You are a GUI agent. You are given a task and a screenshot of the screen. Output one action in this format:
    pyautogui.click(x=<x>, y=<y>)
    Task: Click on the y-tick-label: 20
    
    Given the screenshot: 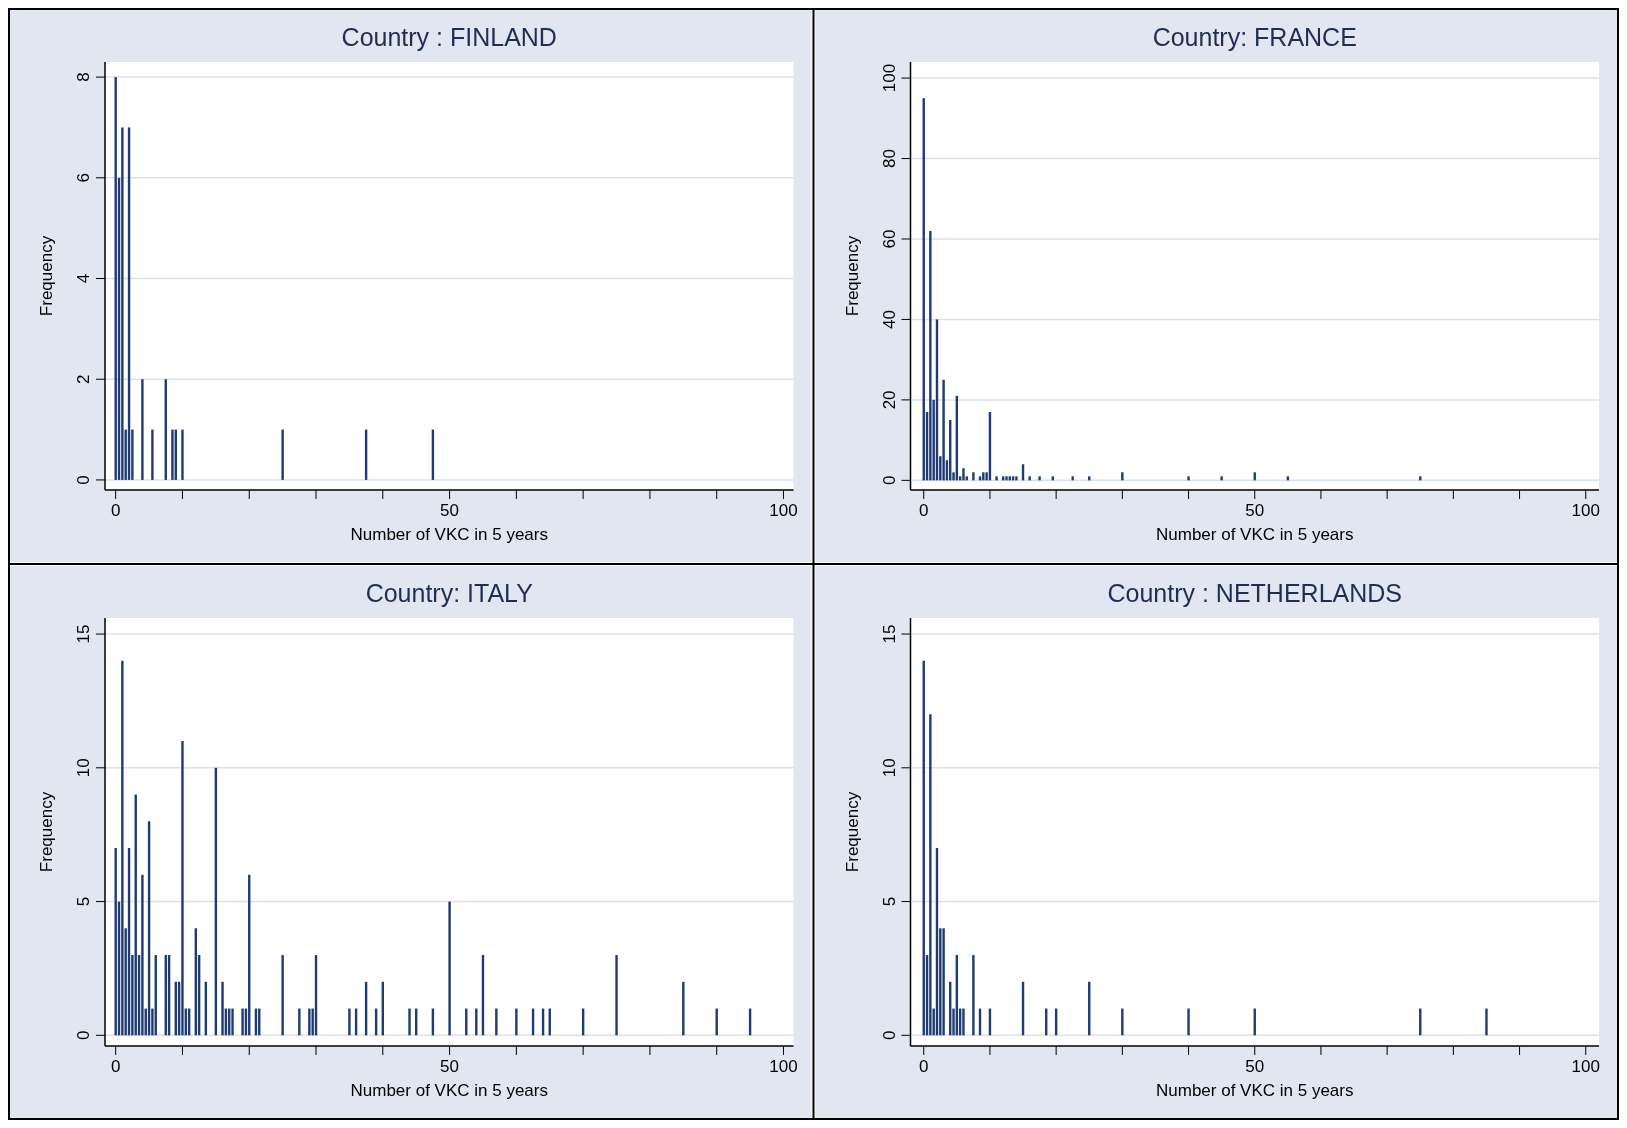 What is the action you would take?
    pyautogui.click(x=889, y=400)
    